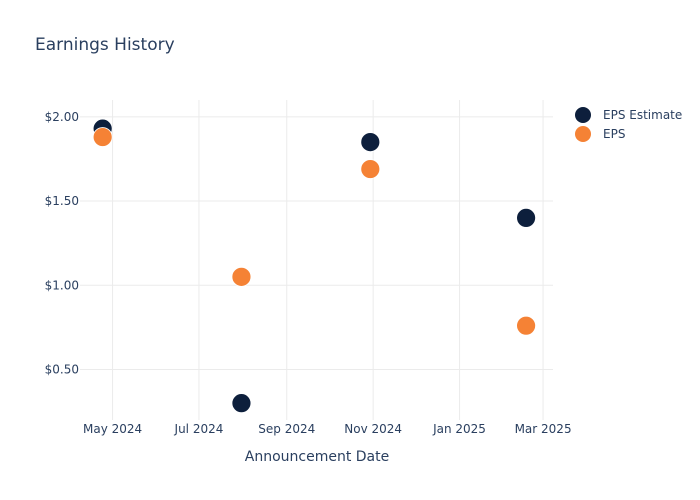 The height and width of the screenshot is (500, 700). Describe the element at coordinates (62, 285) in the screenshot. I see `y-tick-label: $1.00` at that location.